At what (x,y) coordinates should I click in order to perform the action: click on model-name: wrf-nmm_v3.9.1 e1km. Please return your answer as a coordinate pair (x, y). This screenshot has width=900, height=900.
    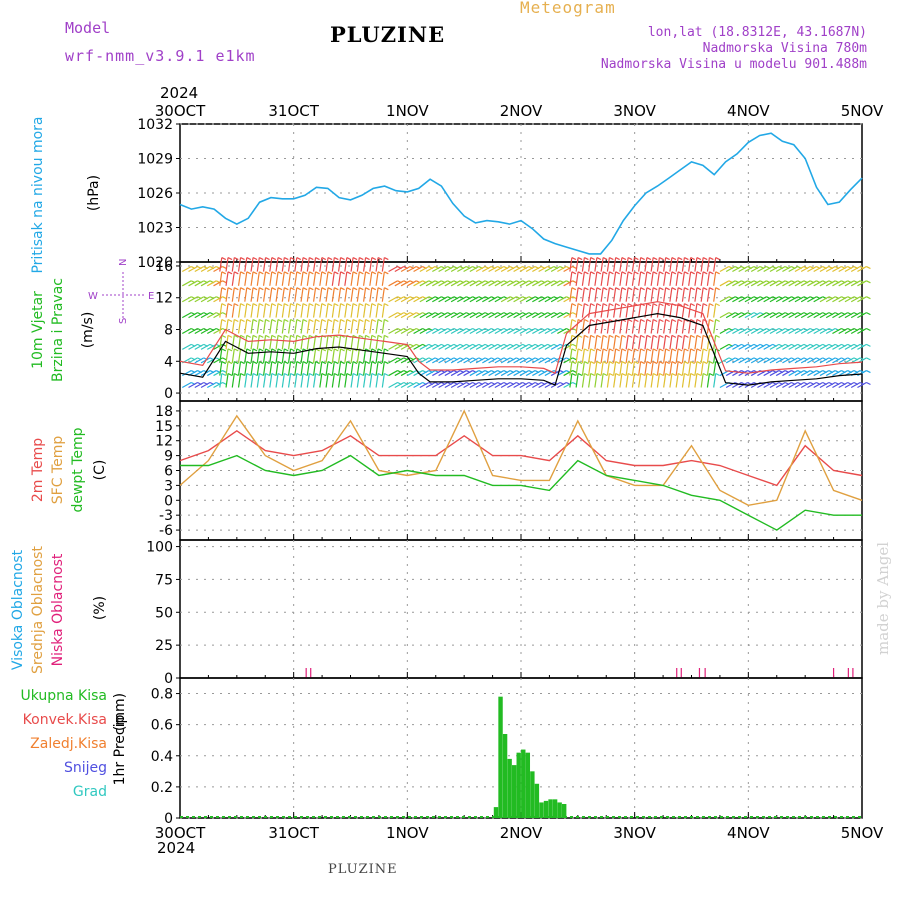
    Looking at the image, I should click on (160, 56).